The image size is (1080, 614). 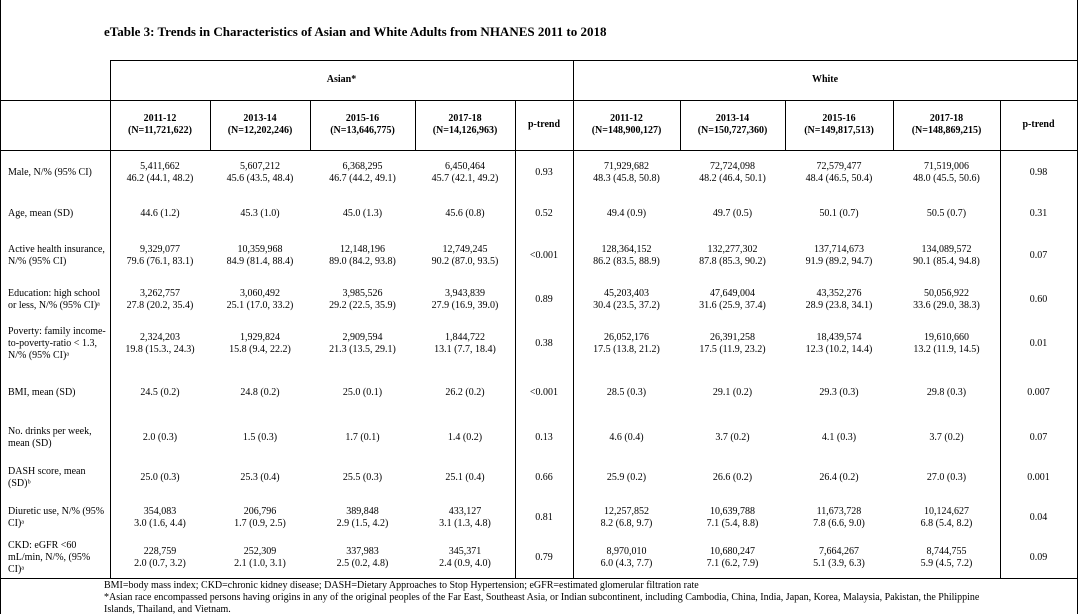 What do you see at coordinates (160, 261) in the screenshot?
I see `cell-line: 79.6 (76.1, 83.1)` at bounding box center [160, 261].